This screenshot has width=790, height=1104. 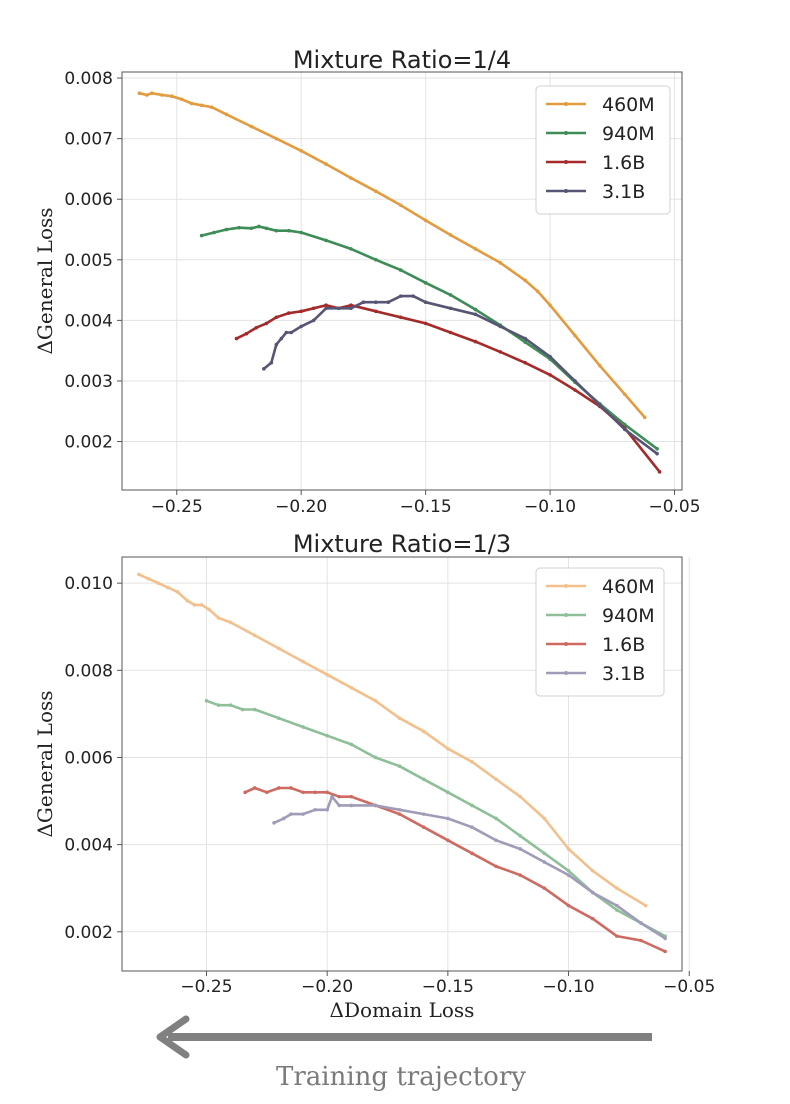 I want to click on series-940M, so click(x=435, y=818).